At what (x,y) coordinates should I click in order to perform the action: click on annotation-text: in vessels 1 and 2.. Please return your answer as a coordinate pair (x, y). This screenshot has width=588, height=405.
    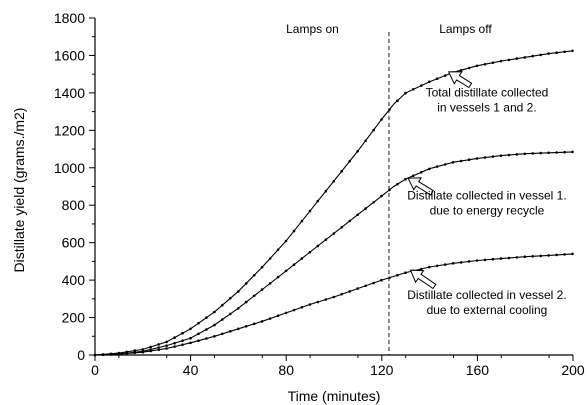
    Looking at the image, I should click on (486, 108).